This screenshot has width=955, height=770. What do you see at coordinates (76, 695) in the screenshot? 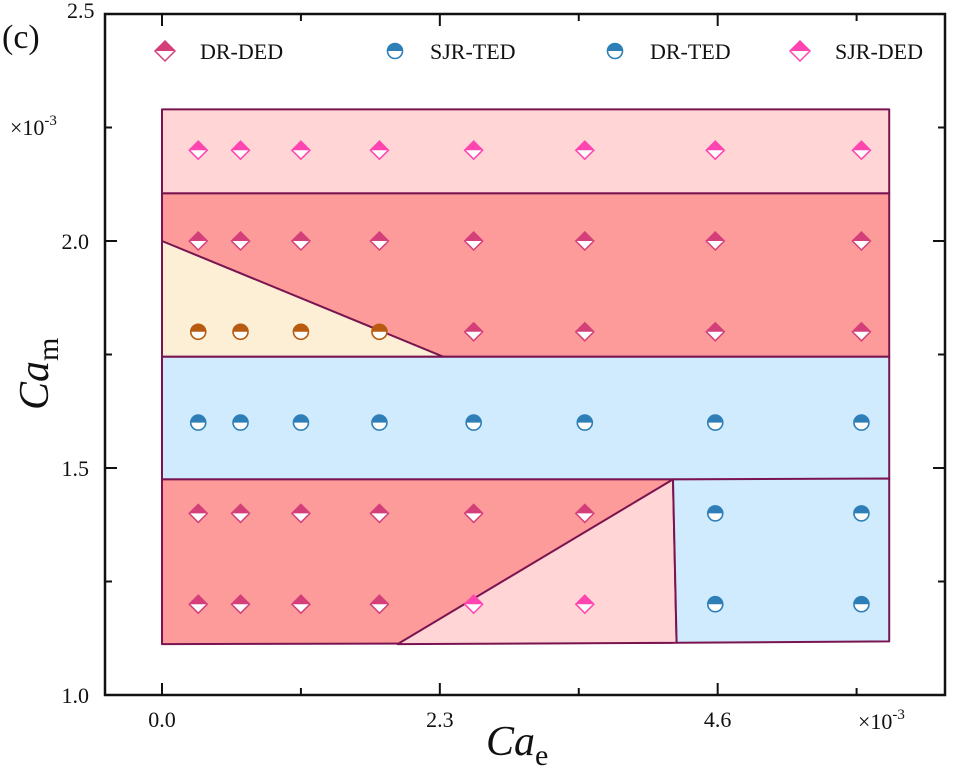
I see `y-tick-label: 1.0` at bounding box center [76, 695].